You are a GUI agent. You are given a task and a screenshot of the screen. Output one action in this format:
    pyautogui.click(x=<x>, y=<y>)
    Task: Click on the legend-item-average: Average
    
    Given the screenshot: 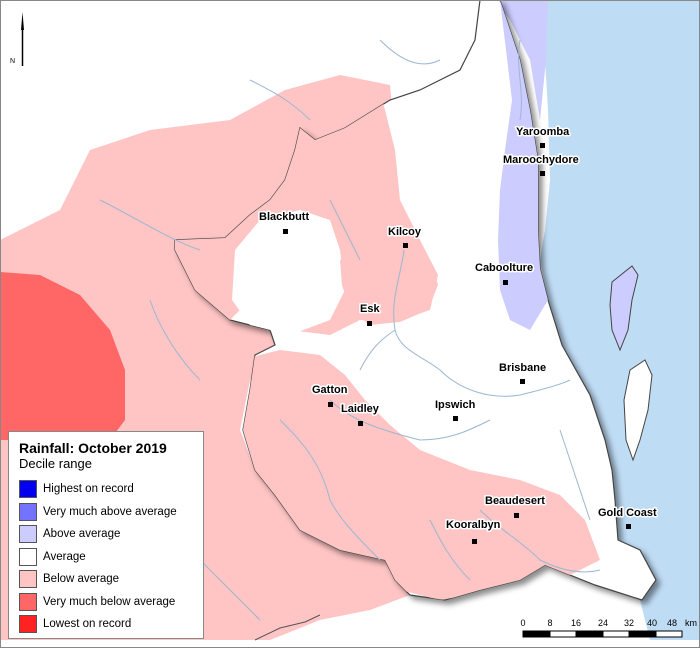 What is the action you would take?
    pyautogui.click(x=106, y=557)
    